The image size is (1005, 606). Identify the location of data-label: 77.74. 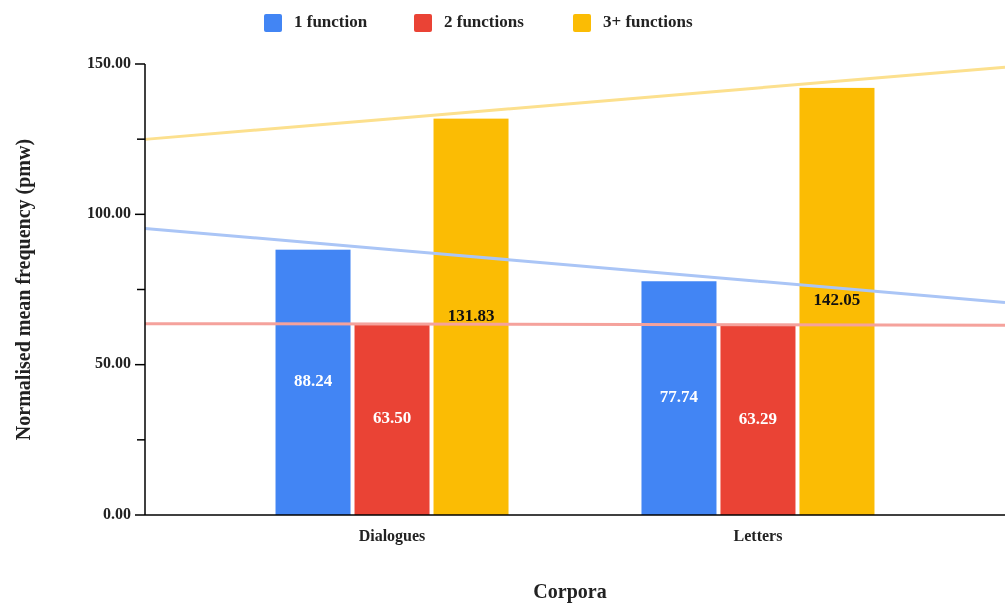
(679, 397).